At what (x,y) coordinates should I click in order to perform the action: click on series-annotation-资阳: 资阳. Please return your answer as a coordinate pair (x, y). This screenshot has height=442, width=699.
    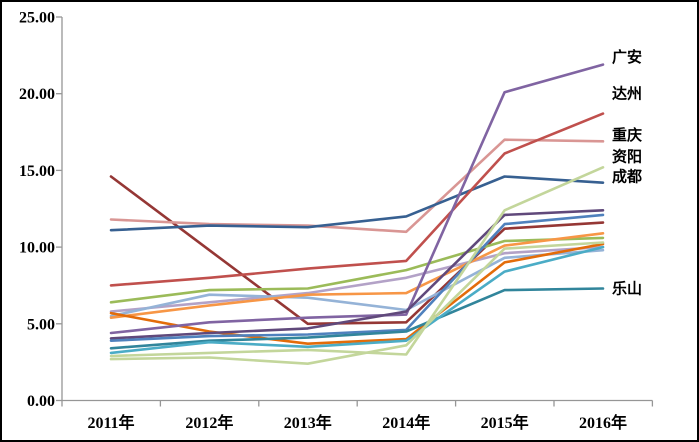
    Looking at the image, I should click on (627, 157).